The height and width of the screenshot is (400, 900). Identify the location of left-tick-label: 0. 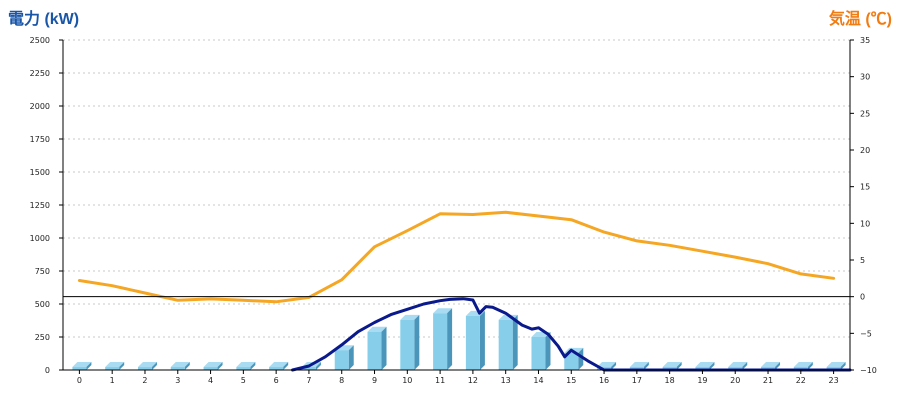
(47, 370).